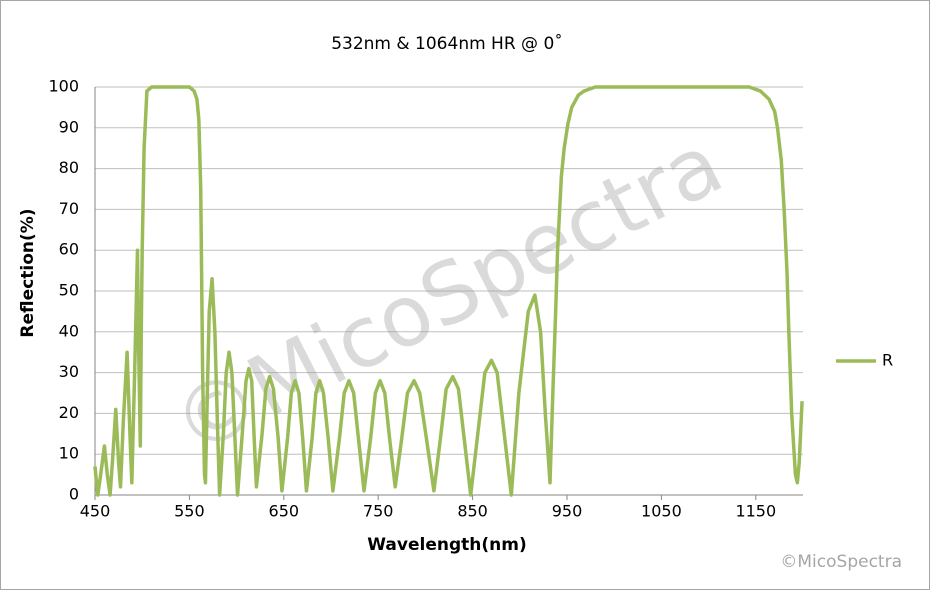  I want to click on x-tick-label: 450, so click(95, 511).